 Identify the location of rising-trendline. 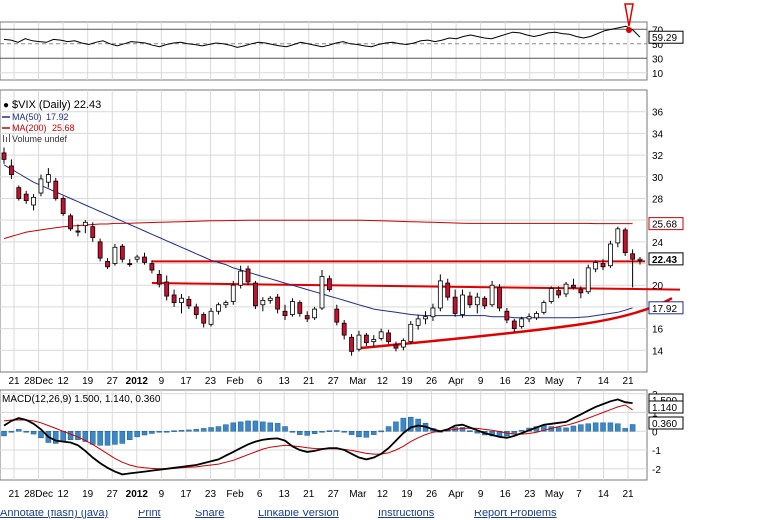
(515, 323).